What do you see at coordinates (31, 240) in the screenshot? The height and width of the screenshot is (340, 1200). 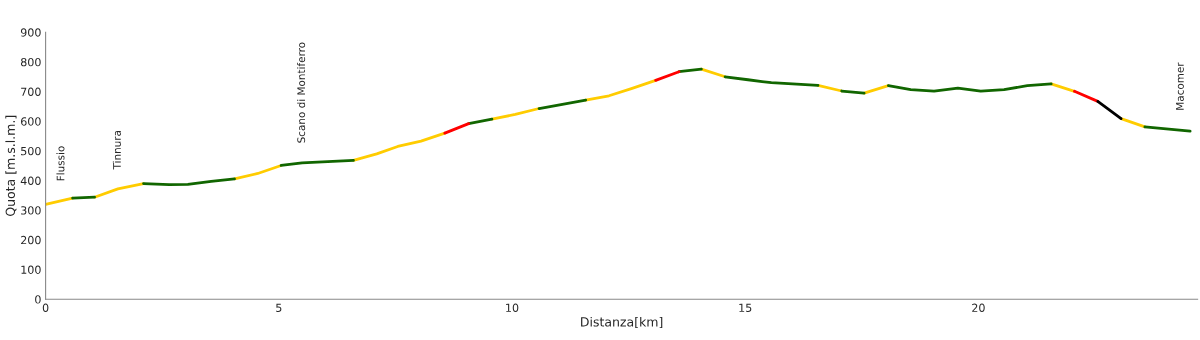 I see `y-tick-label: 200` at bounding box center [31, 240].